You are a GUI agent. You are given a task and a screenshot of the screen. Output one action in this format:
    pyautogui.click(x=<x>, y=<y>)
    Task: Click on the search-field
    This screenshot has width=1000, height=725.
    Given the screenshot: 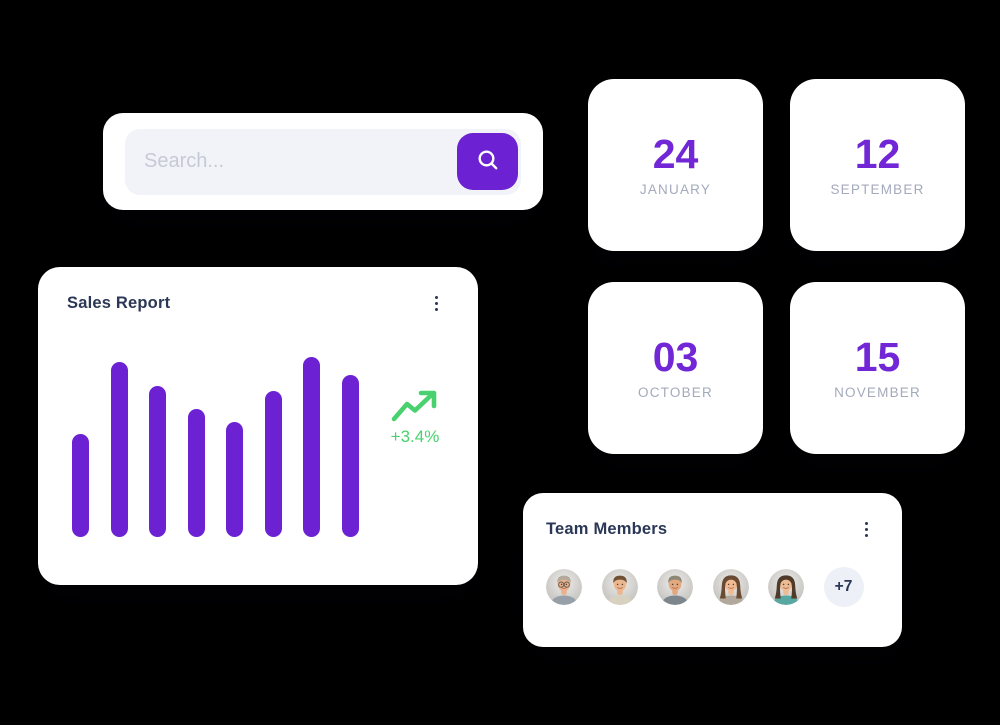 What is the action you would take?
    pyautogui.click(x=323, y=161)
    